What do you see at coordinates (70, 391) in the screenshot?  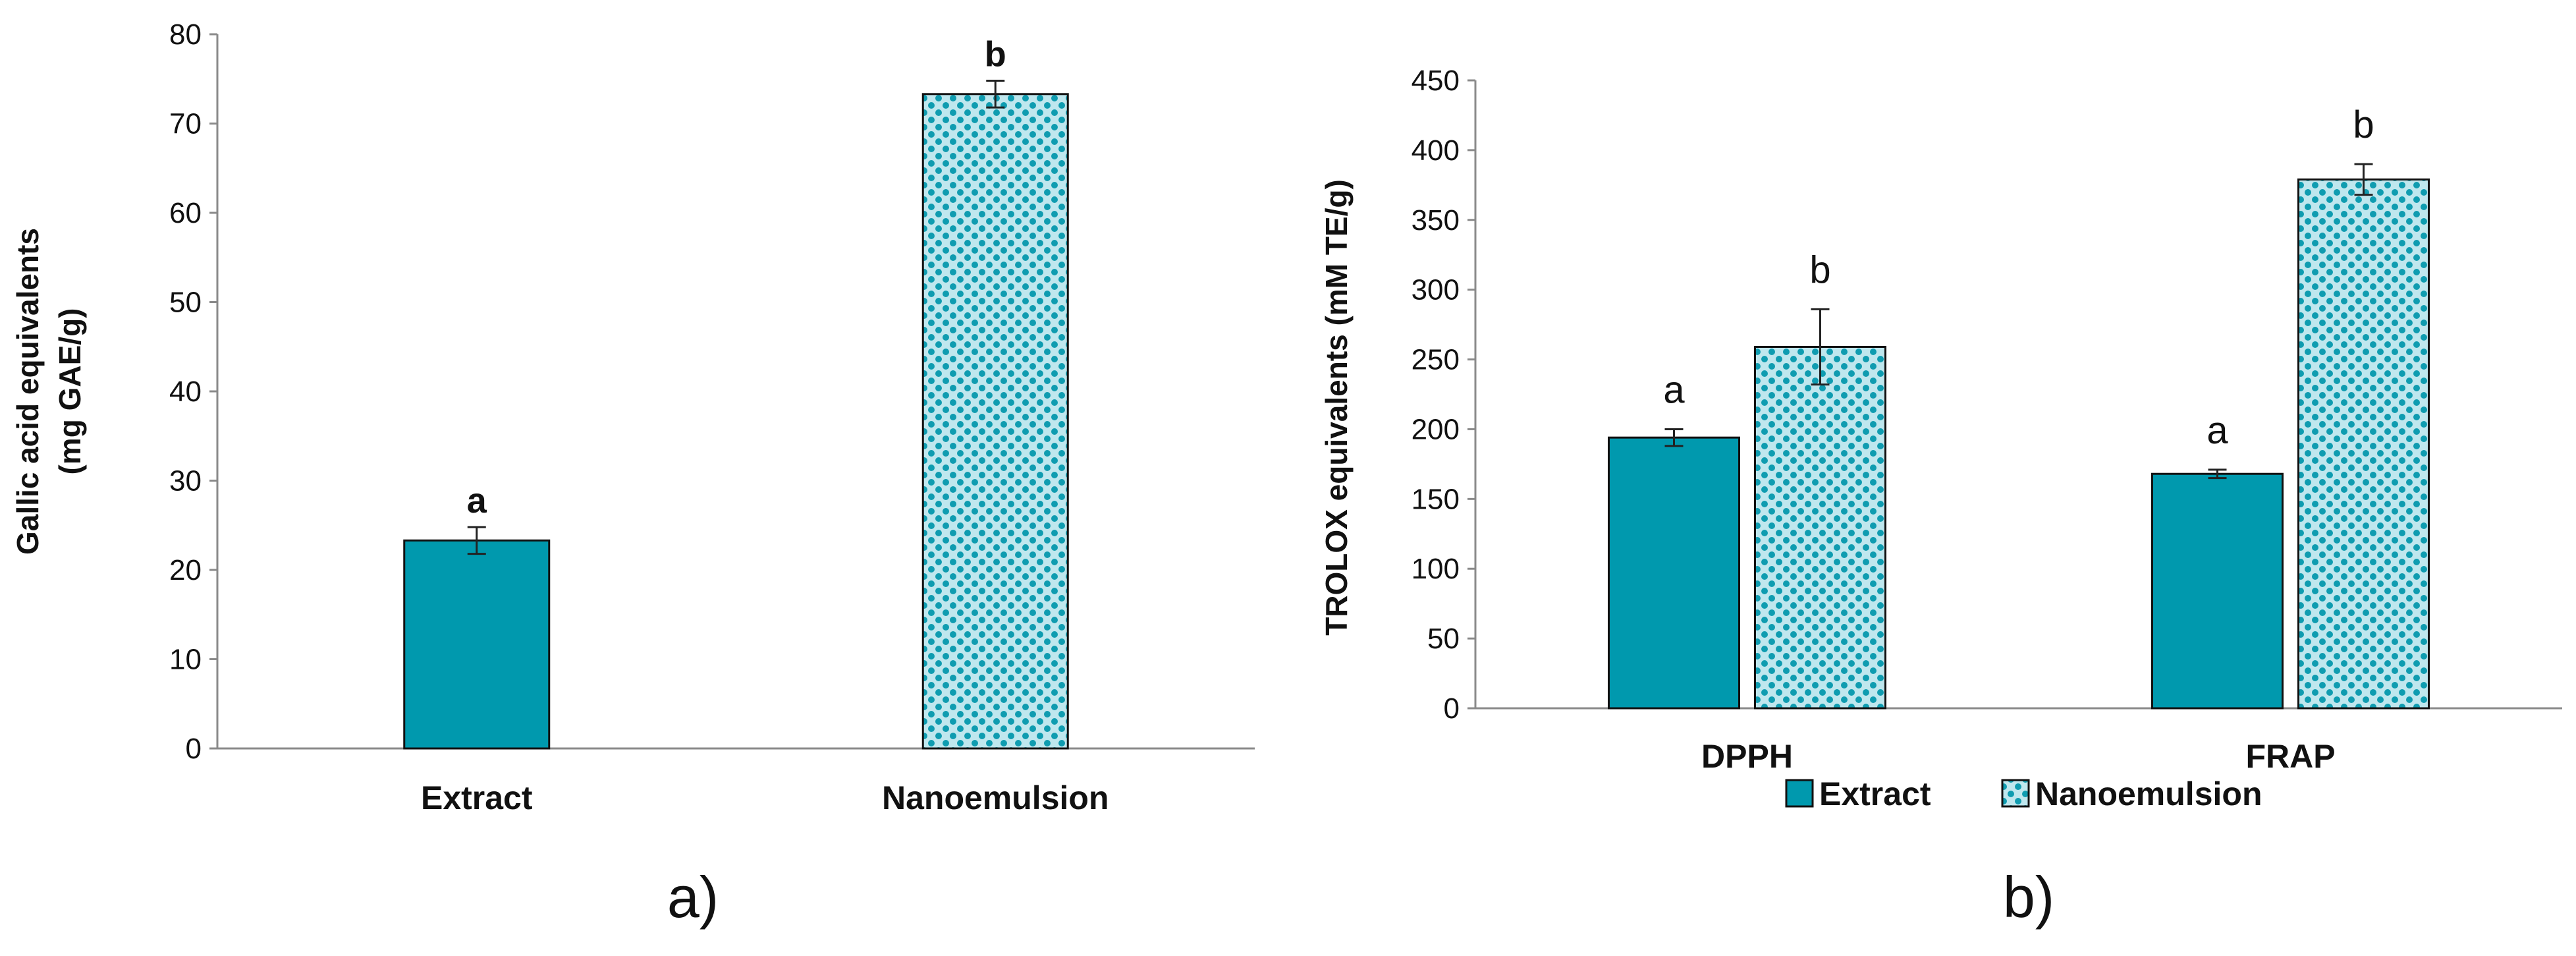 I see `y-axis-label-a-line2: (mg GAE/g)` at bounding box center [70, 391].